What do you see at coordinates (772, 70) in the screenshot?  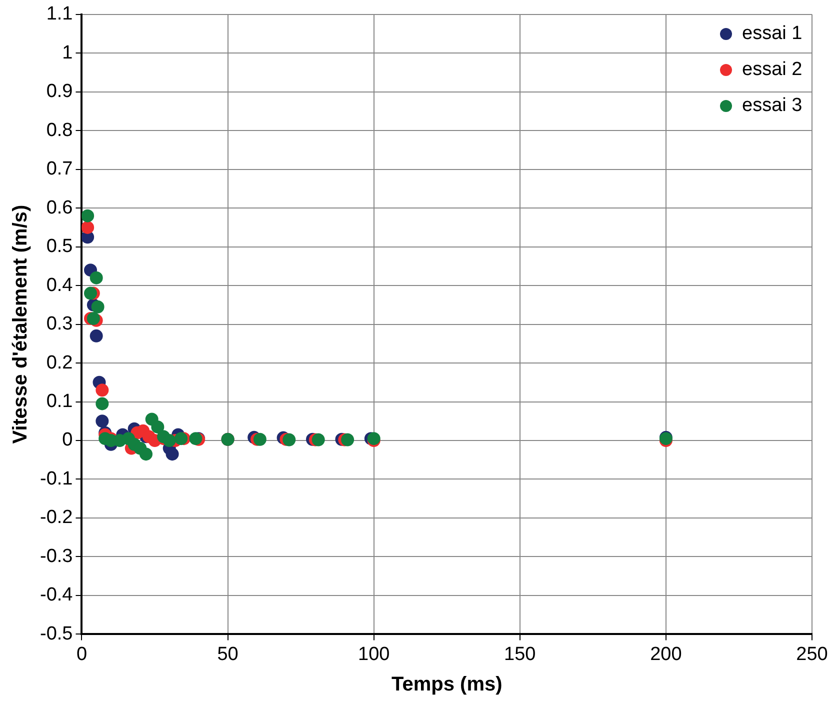 I see `legend-label: essai 2` at bounding box center [772, 70].